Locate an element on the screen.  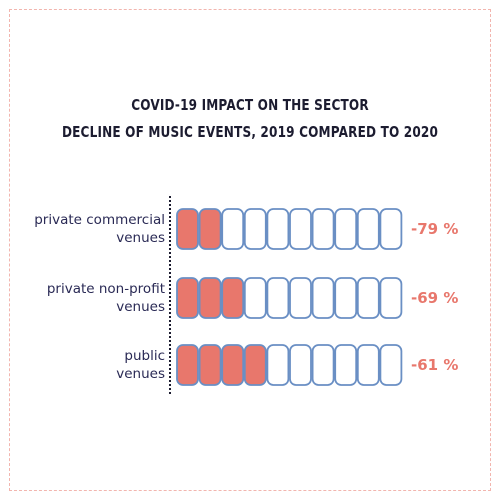
category-label: public venues is located at coordinates (140, 365).